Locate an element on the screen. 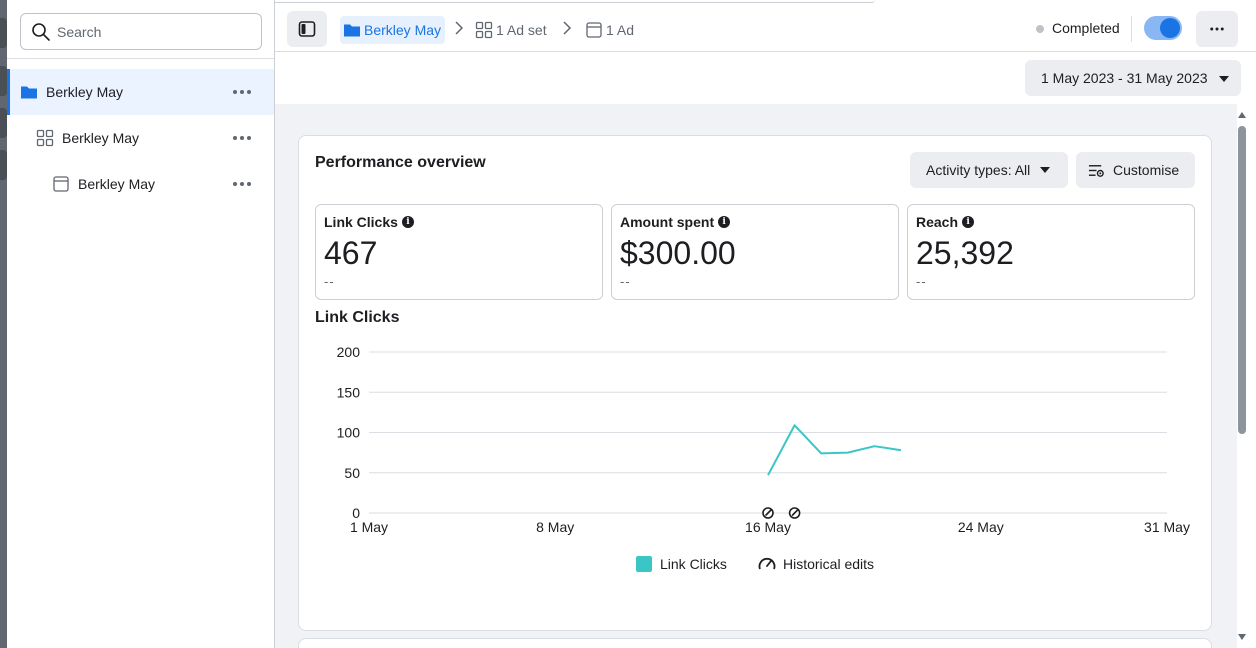 This screenshot has width=1256, height=648. more-actions-button is located at coordinates (1217, 29).